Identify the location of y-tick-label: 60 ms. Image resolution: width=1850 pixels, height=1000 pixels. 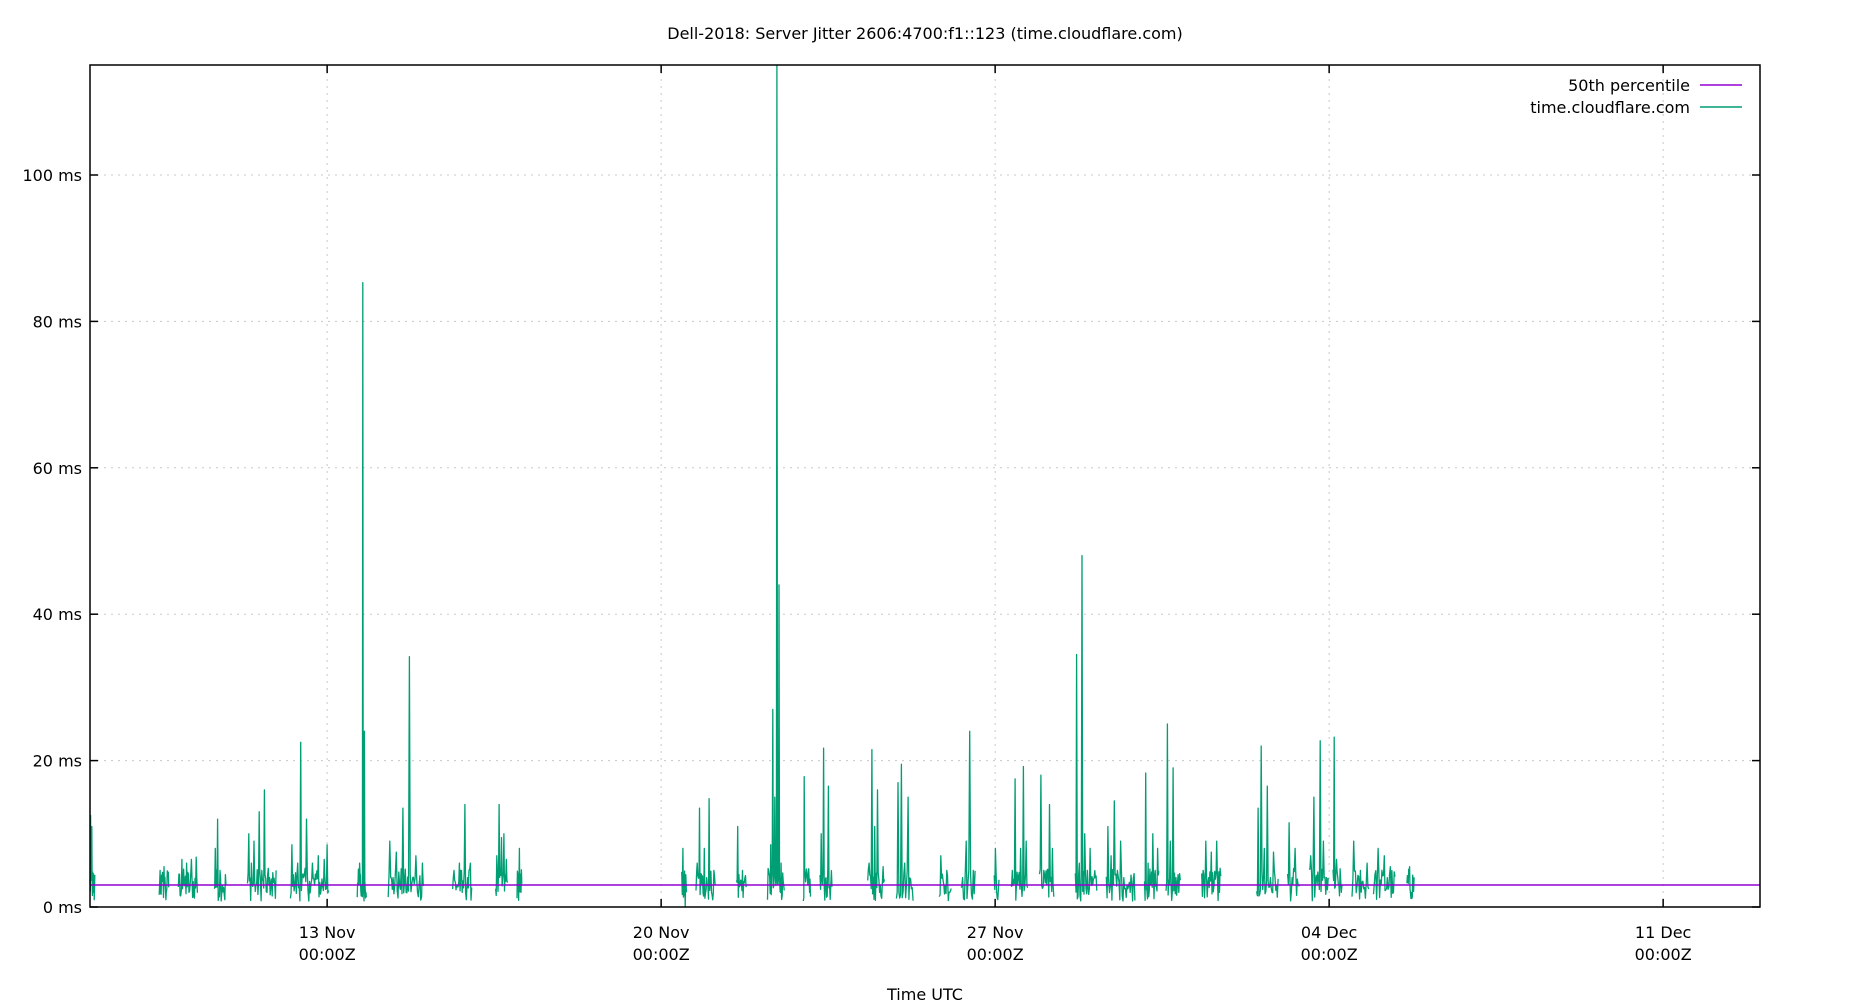
(57, 468).